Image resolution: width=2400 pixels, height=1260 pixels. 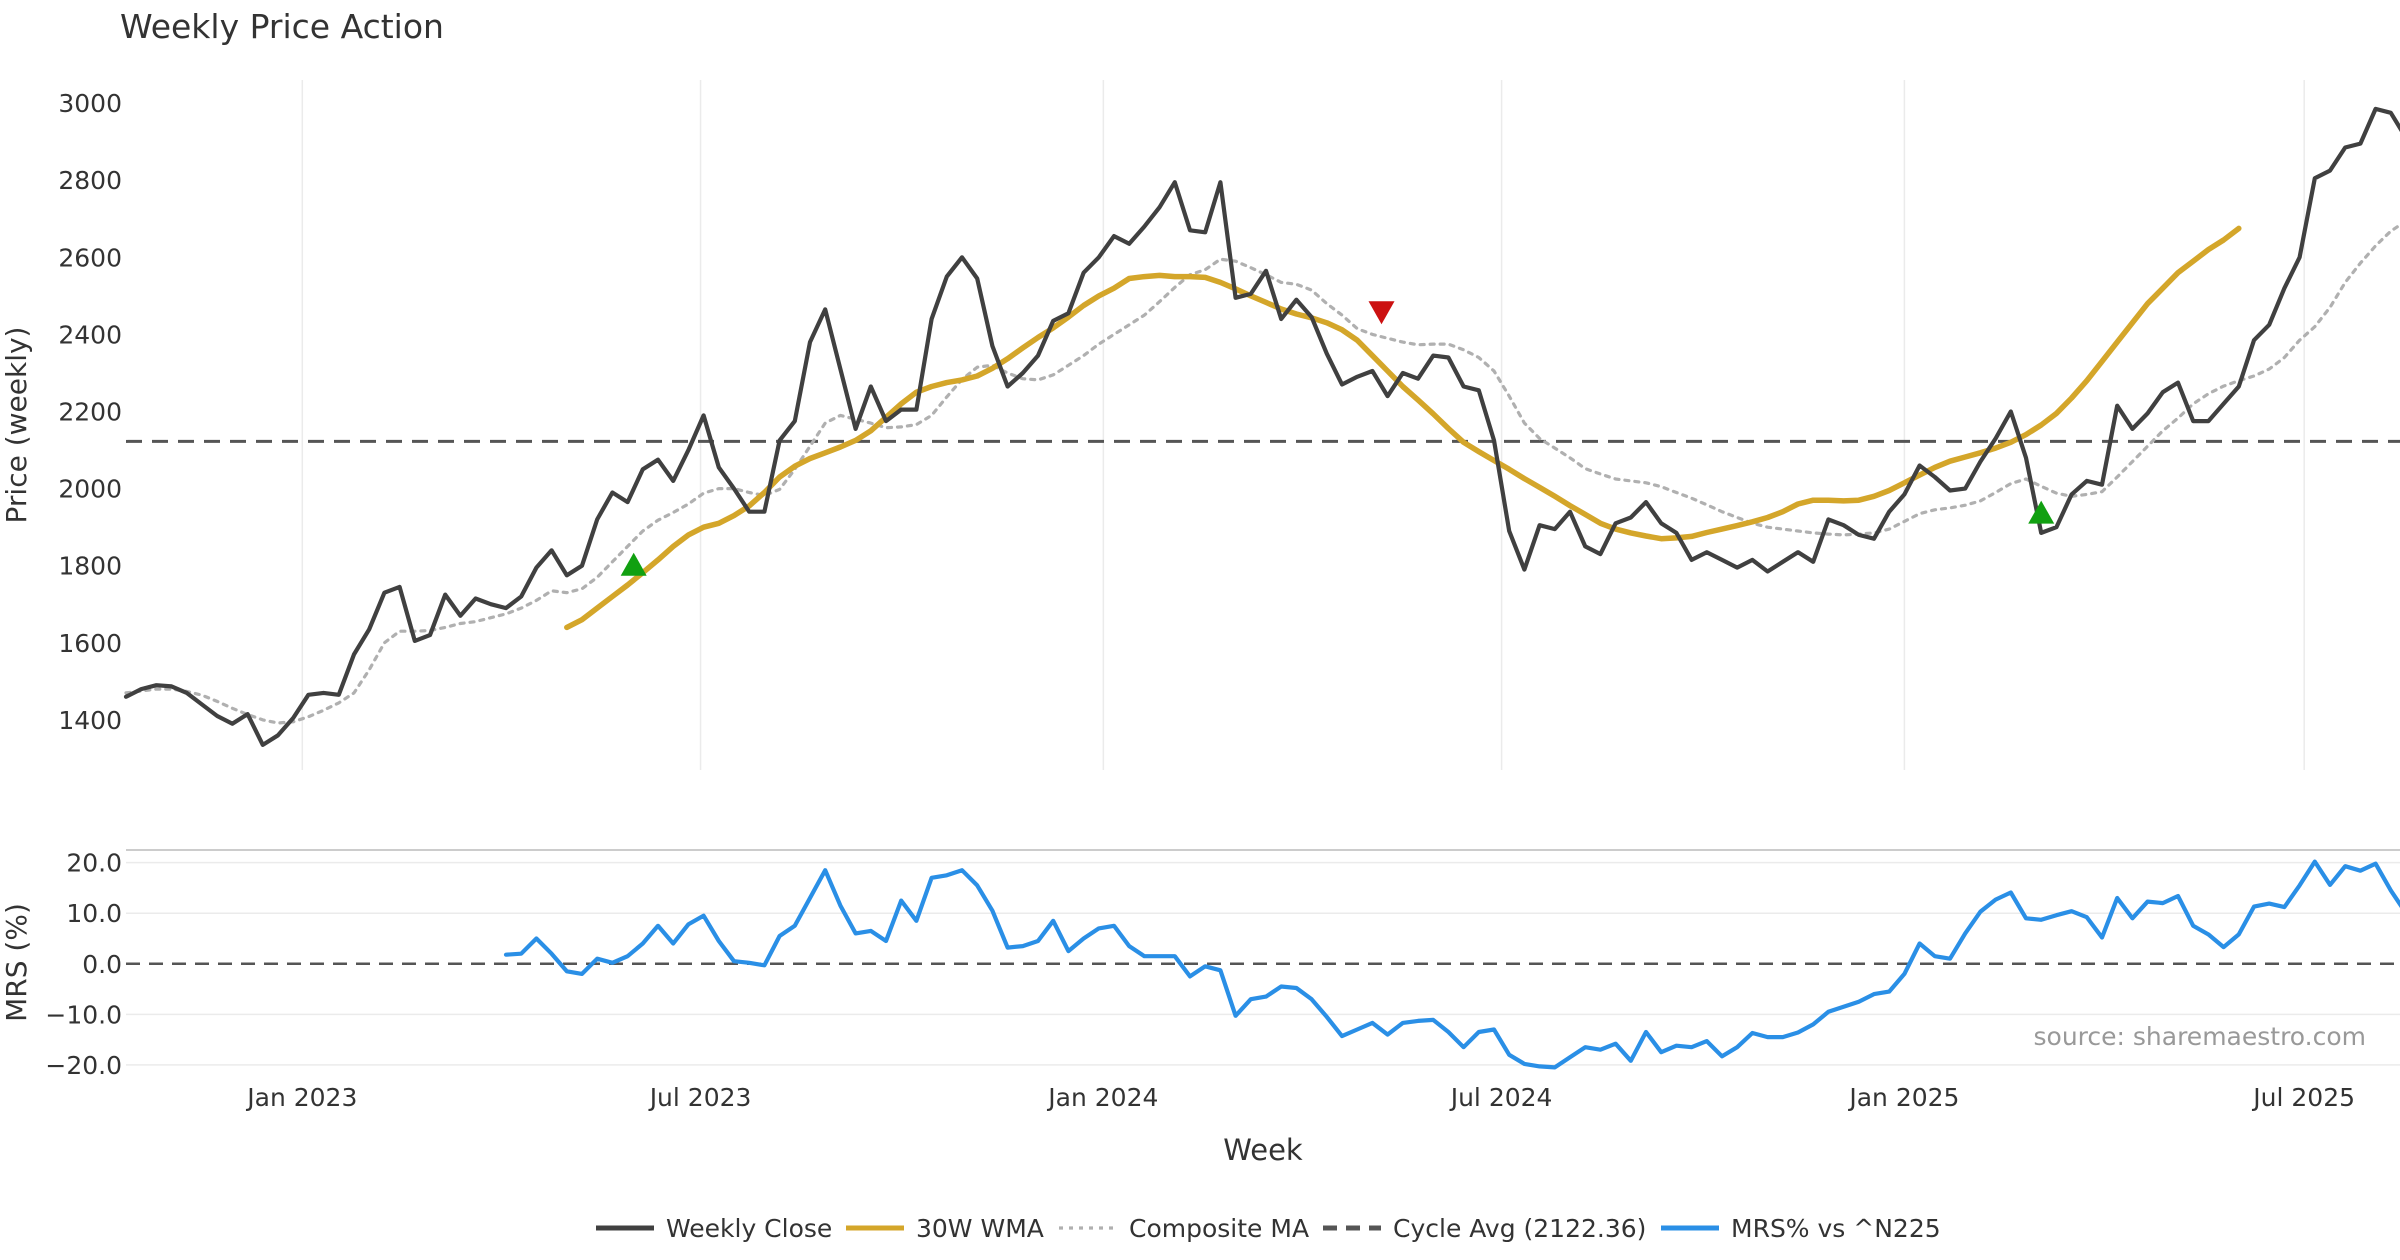 What do you see at coordinates (94, 913) in the screenshot?
I see `mrs-ytick-1: 10.0` at bounding box center [94, 913].